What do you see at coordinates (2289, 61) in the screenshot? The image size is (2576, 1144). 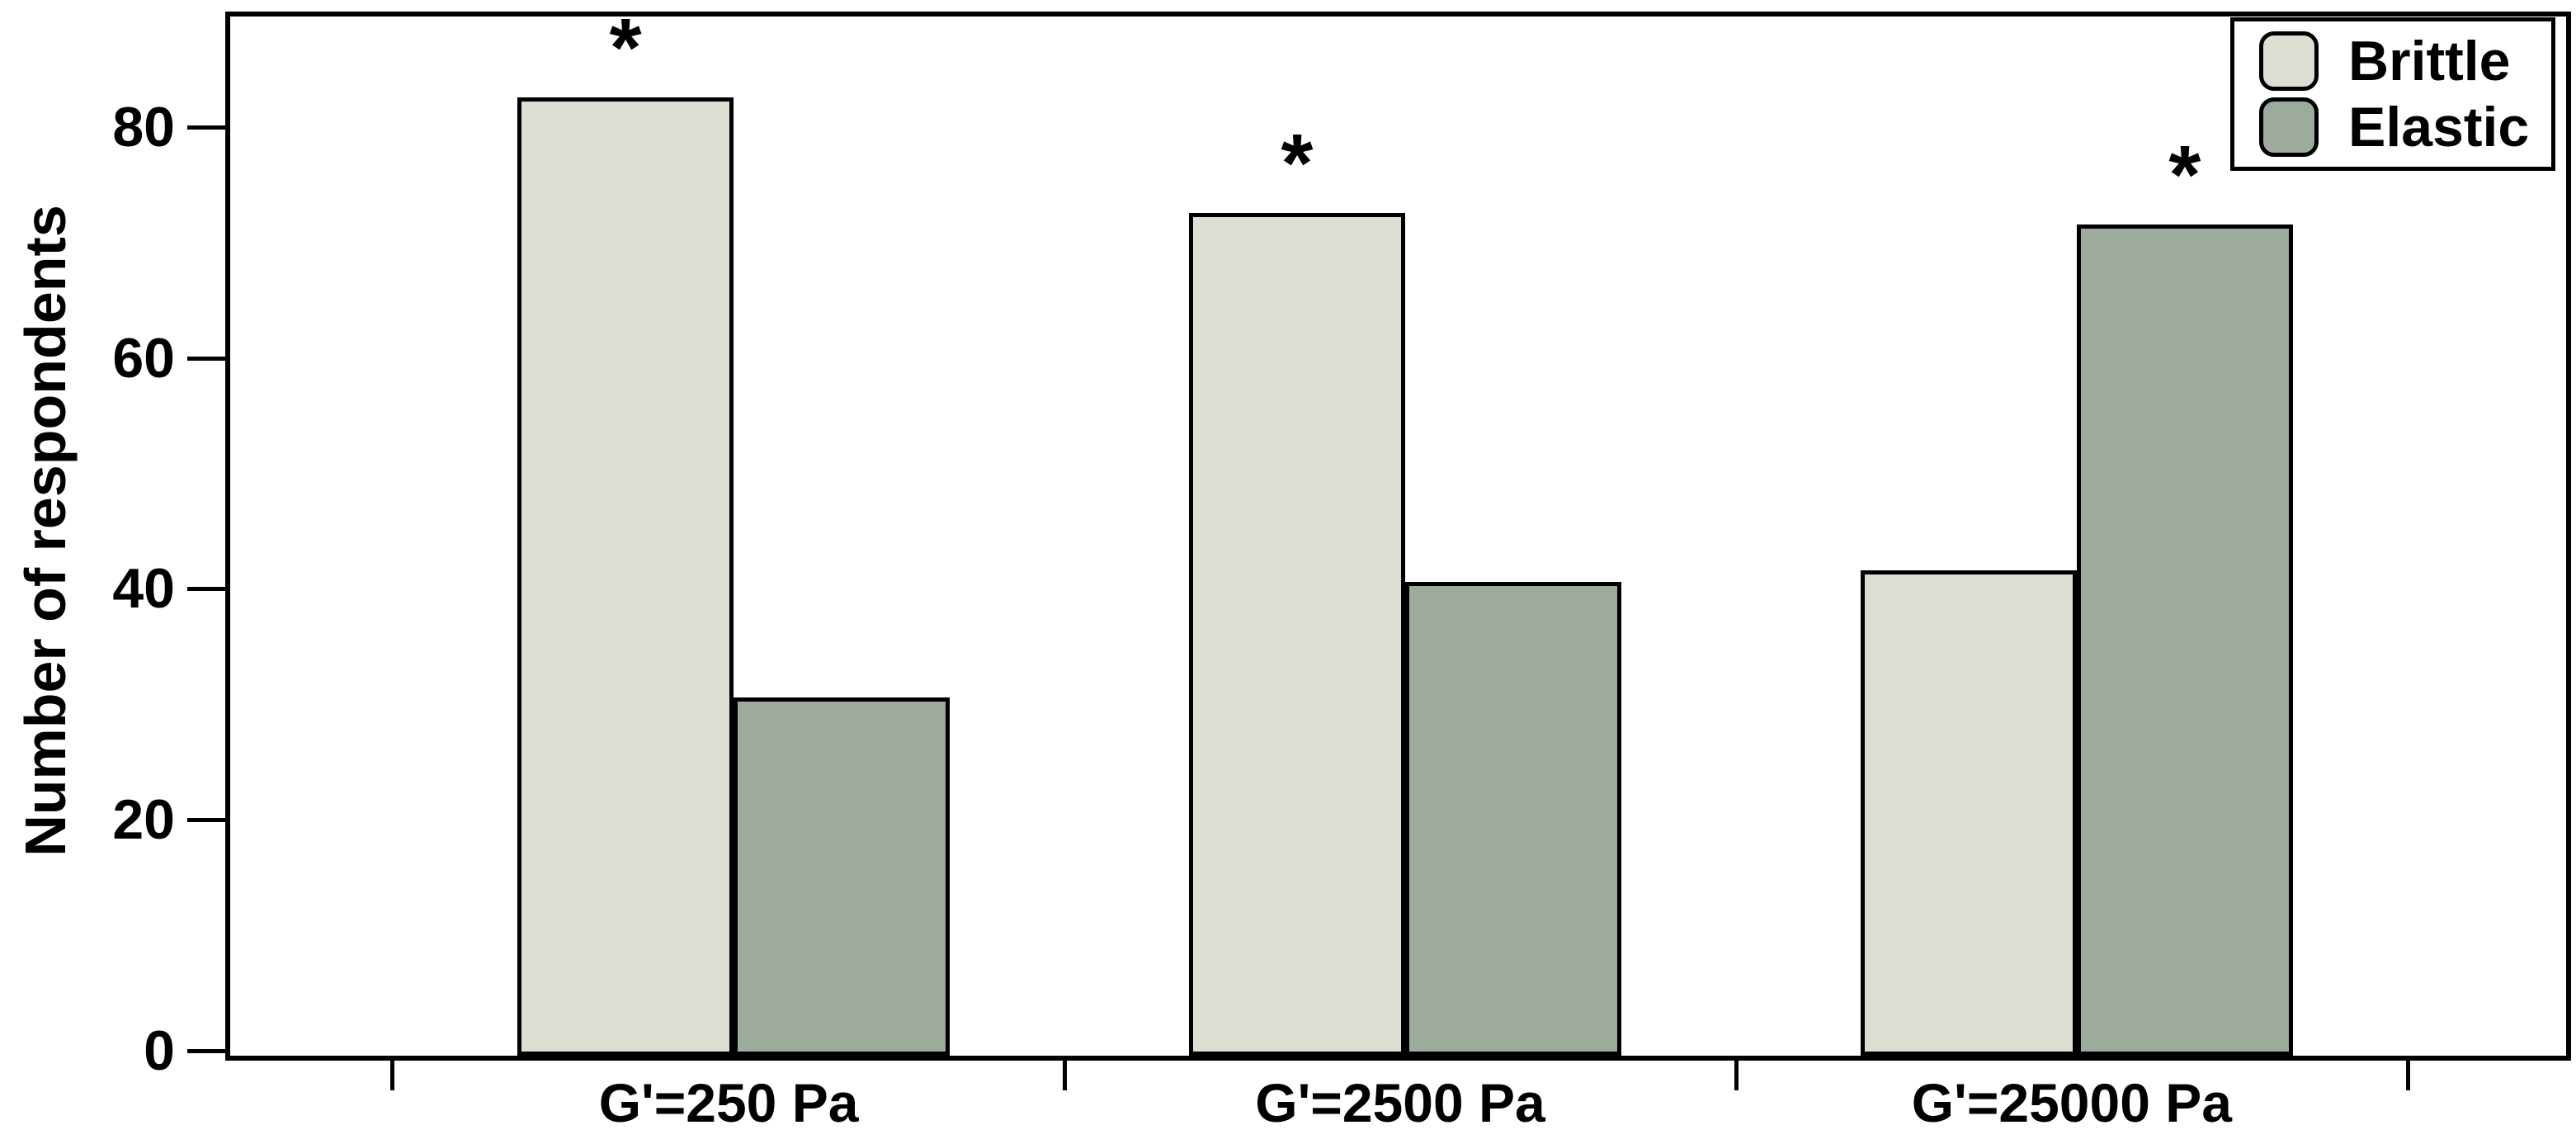 I see `legend-swatch-brittle` at bounding box center [2289, 61].